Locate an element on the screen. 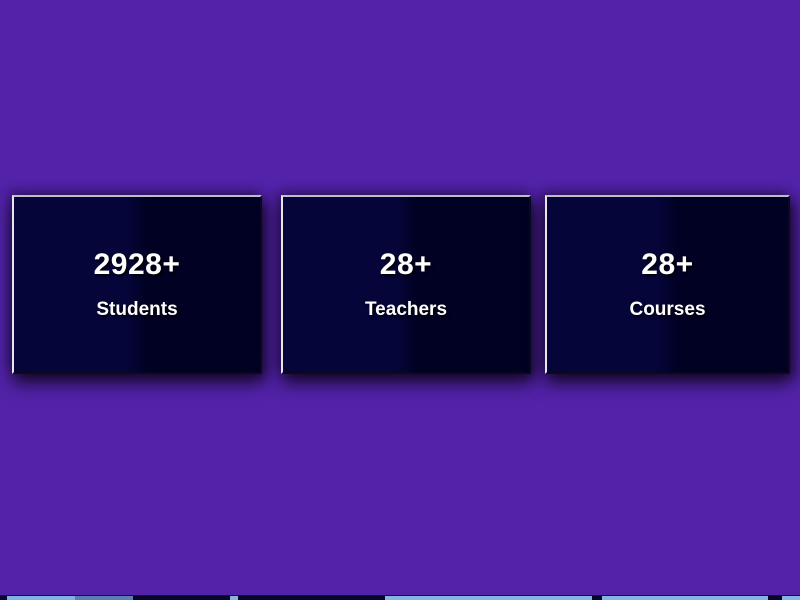 This screenshot has width=800, height=600. stat-card-students: 2928+ Students is located at coordinates (137, 284).